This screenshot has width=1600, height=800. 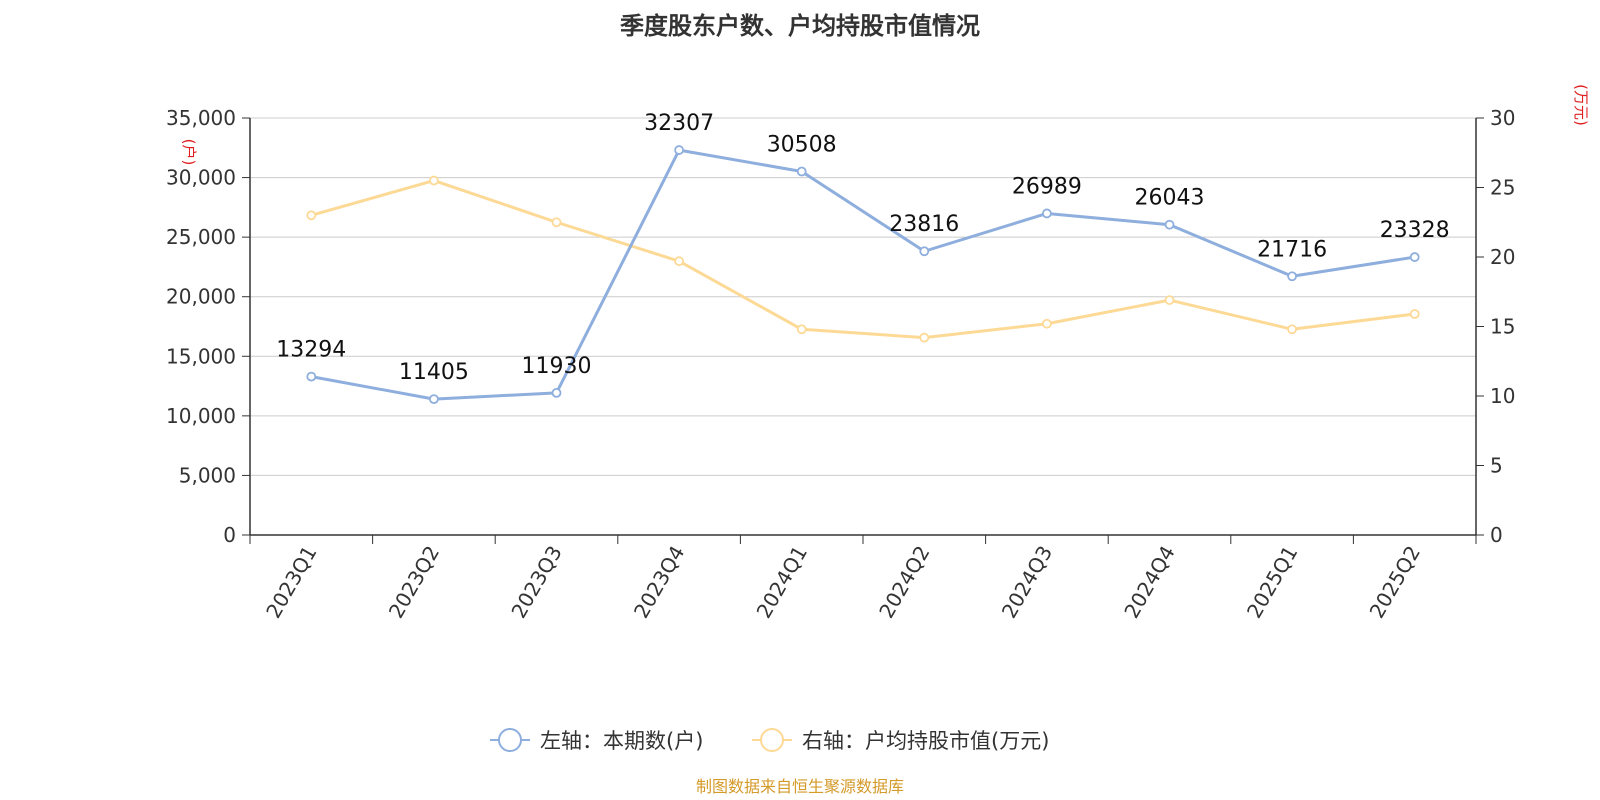 What do you see at coordinates (1170, 198) in the screenshot?
I see `data-label: 26043` at bounding box center [1170, 198].